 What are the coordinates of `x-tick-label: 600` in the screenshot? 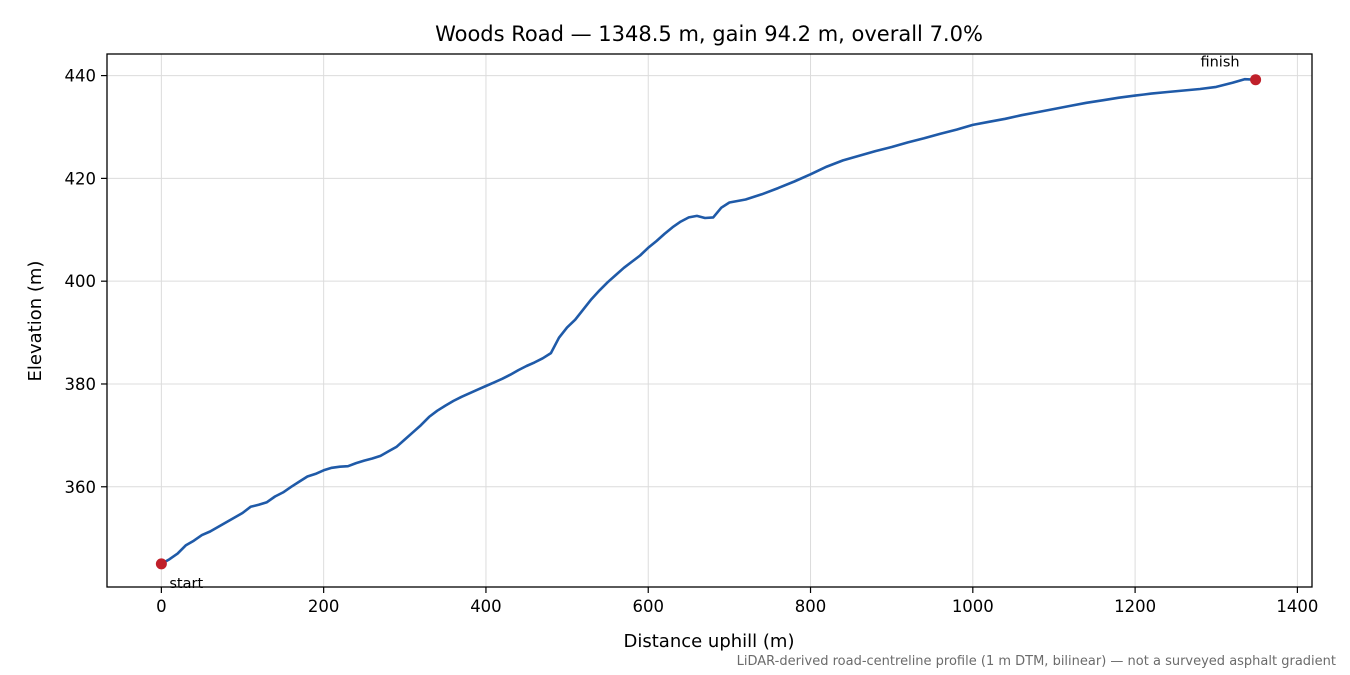 It's located at (648, 606).